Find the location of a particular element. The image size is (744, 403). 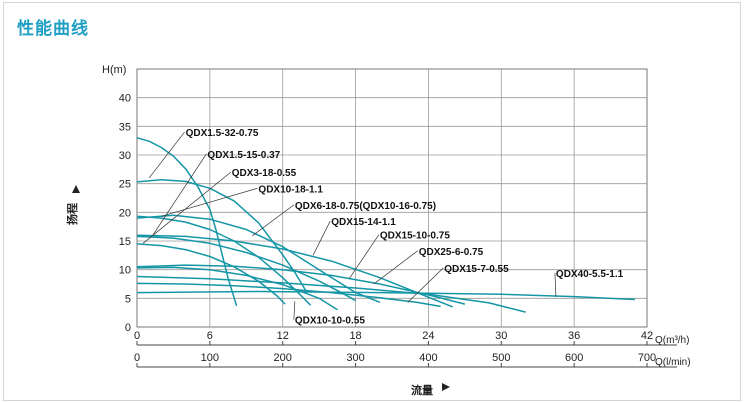

x-axis-name: 流量 is located at coordinates (422, 390).